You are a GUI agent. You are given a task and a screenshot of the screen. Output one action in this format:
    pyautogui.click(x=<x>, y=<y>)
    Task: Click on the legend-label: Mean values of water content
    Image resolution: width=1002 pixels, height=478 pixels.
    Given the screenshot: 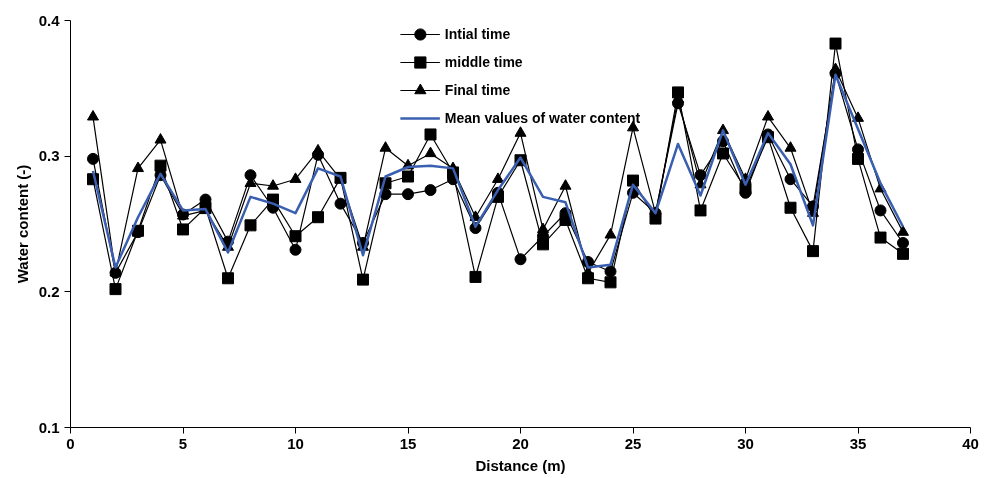 What is the action you would take?
    pyautogui.click(x=542, y=118)
    